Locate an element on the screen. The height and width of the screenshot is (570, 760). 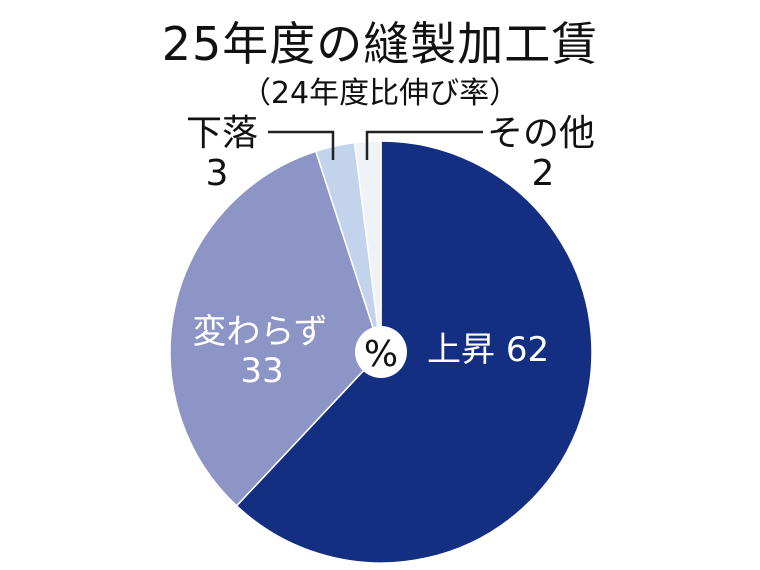
slice-value-down: 3 is located at coordinates (217, 173).